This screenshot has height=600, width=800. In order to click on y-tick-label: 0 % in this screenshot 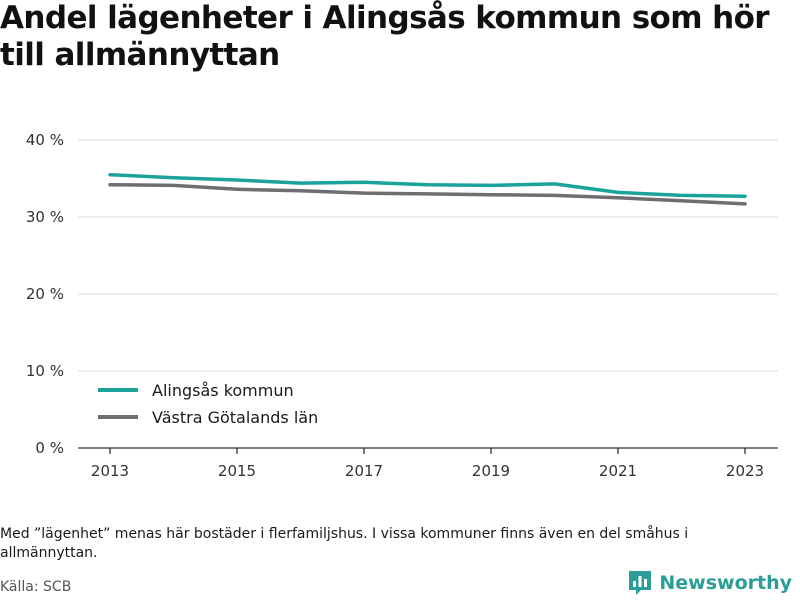, I will do `click(49, 448)`.